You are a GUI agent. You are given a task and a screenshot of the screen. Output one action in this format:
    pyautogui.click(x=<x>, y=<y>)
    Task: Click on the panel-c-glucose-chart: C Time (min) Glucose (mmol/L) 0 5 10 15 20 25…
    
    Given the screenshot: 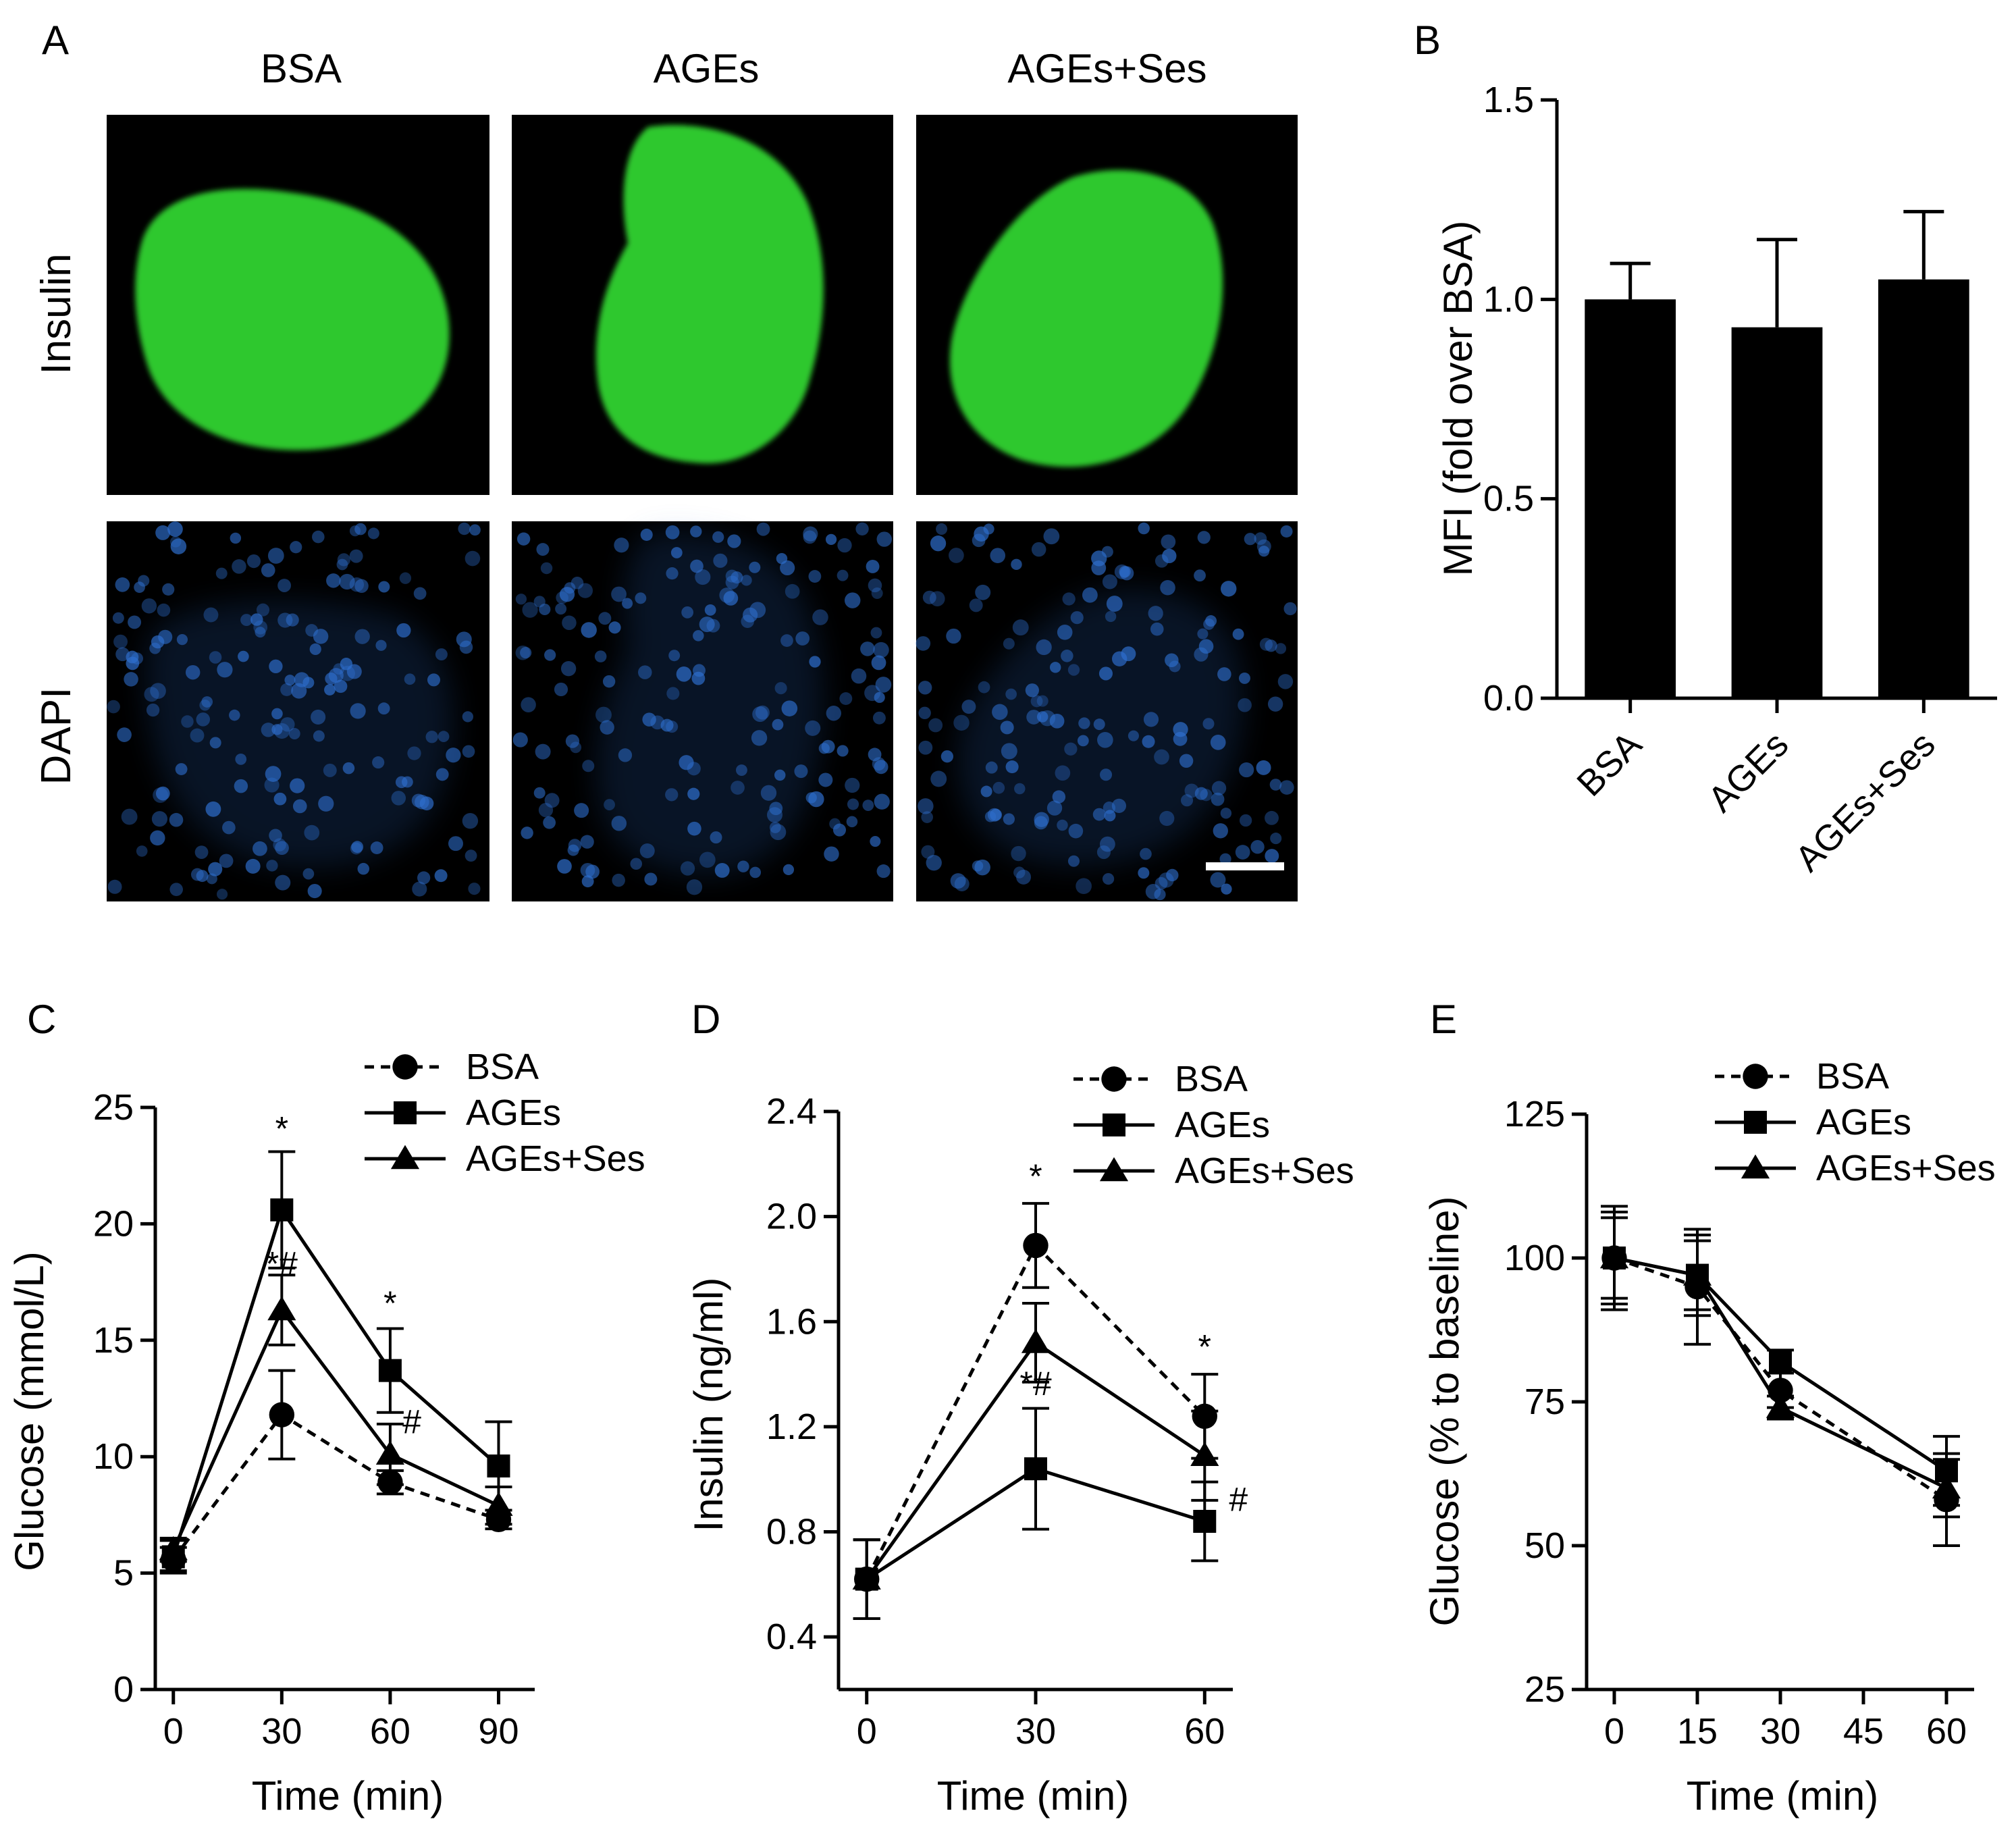 What is the action you would take?
    pyautogui.click(x=326, y=1407)
    